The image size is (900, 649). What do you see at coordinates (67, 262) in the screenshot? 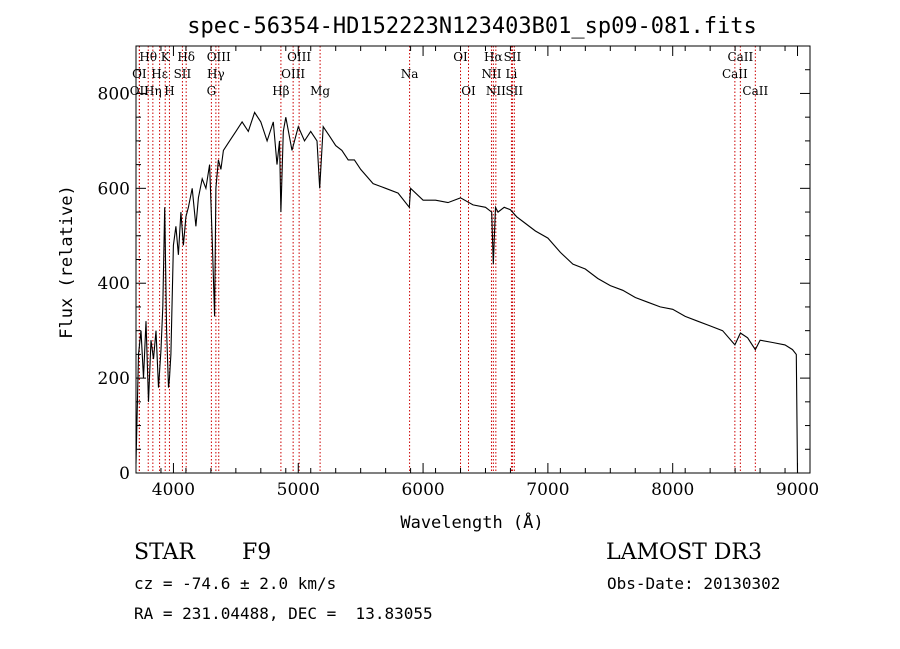
I see `y-axis-label: Flux (relative)` at bounding box center [67, 262].